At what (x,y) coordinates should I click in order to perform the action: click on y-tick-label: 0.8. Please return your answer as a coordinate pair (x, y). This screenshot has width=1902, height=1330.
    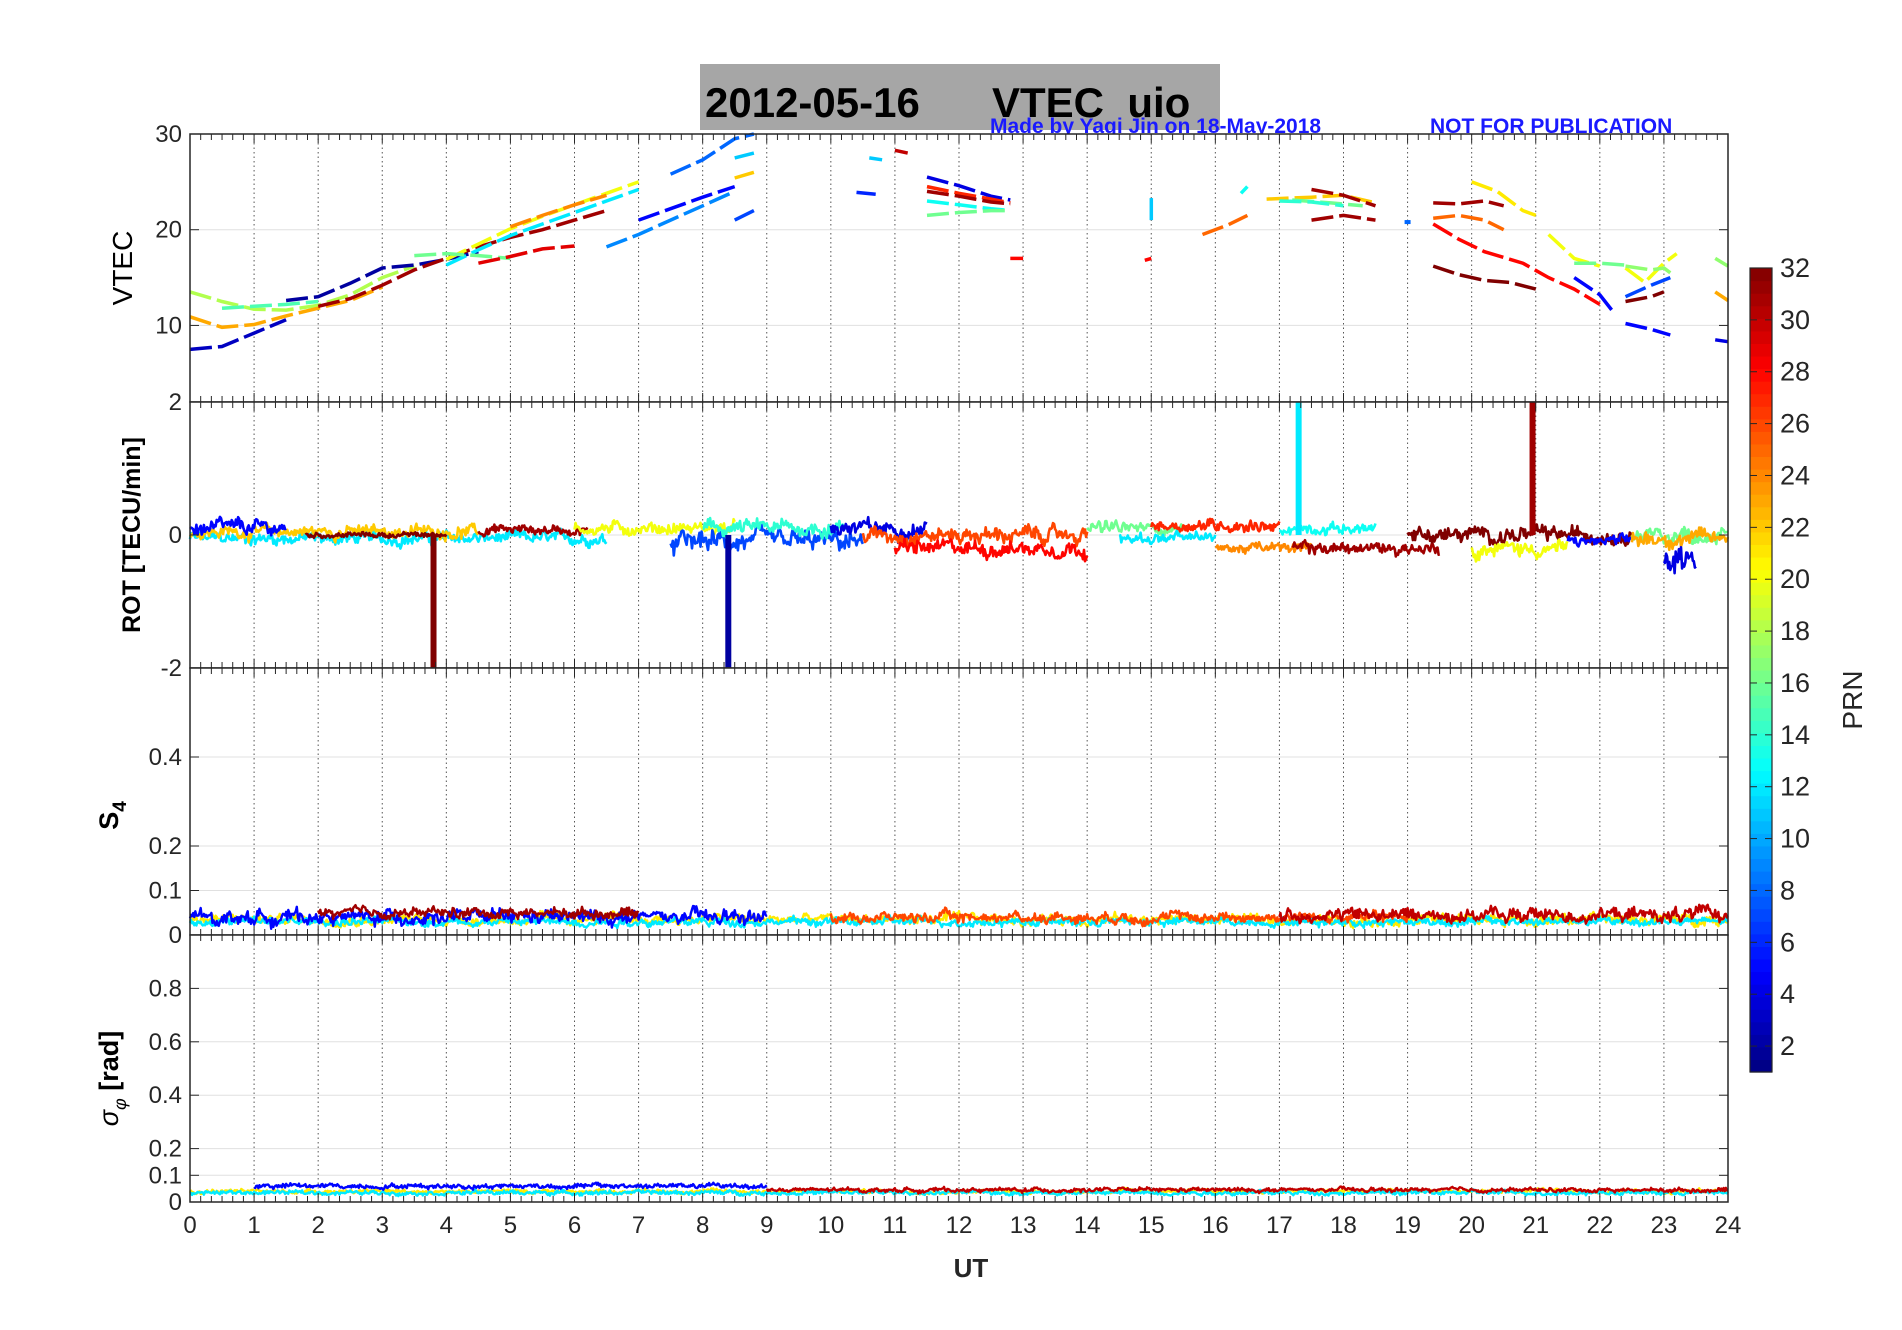
    Looking at the image, I should click on (165, 988).